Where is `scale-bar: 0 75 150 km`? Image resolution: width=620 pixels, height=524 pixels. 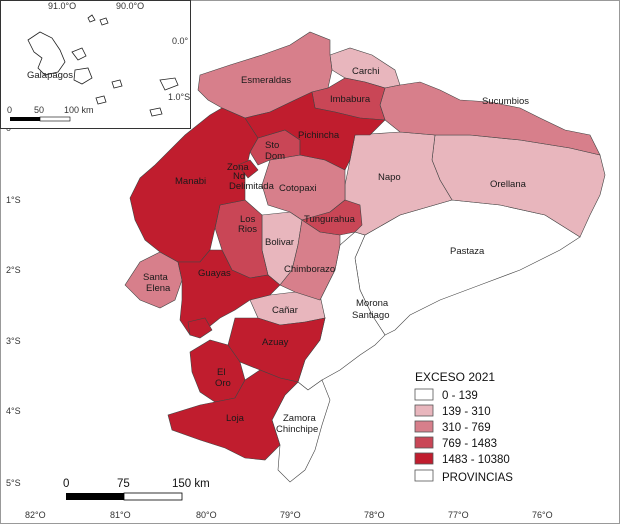 scale-bar: 0 75 150 km is located at coordinates (136, 489).